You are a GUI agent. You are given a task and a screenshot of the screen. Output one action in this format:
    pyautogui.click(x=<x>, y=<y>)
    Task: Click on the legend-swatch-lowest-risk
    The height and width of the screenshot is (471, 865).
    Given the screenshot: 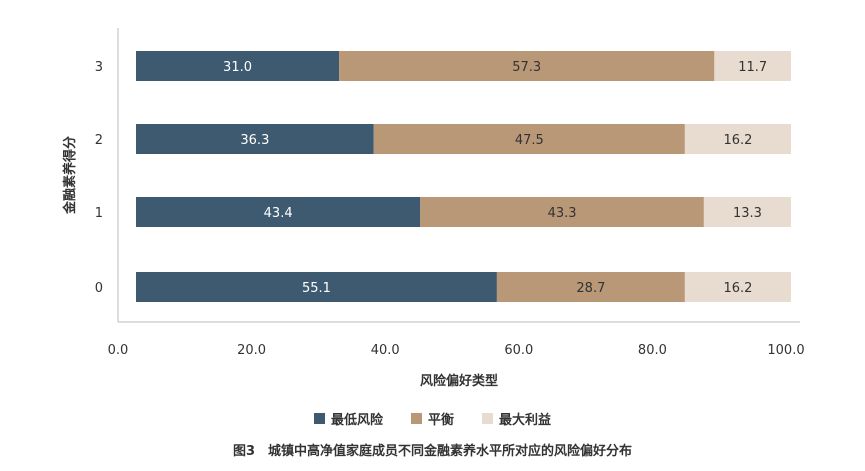 What is the action you would take?
    pyautogui.click(x=319, y=418)
    